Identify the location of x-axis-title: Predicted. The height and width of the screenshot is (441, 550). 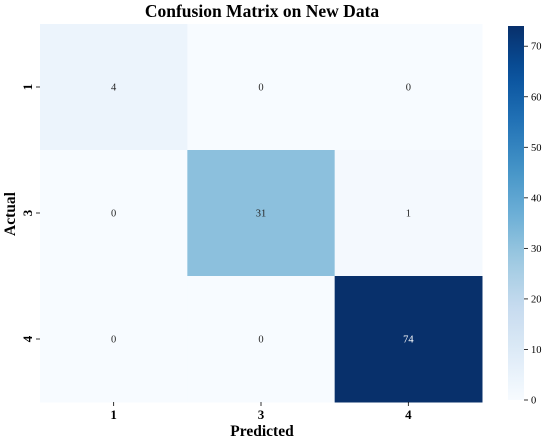
(262, 431).